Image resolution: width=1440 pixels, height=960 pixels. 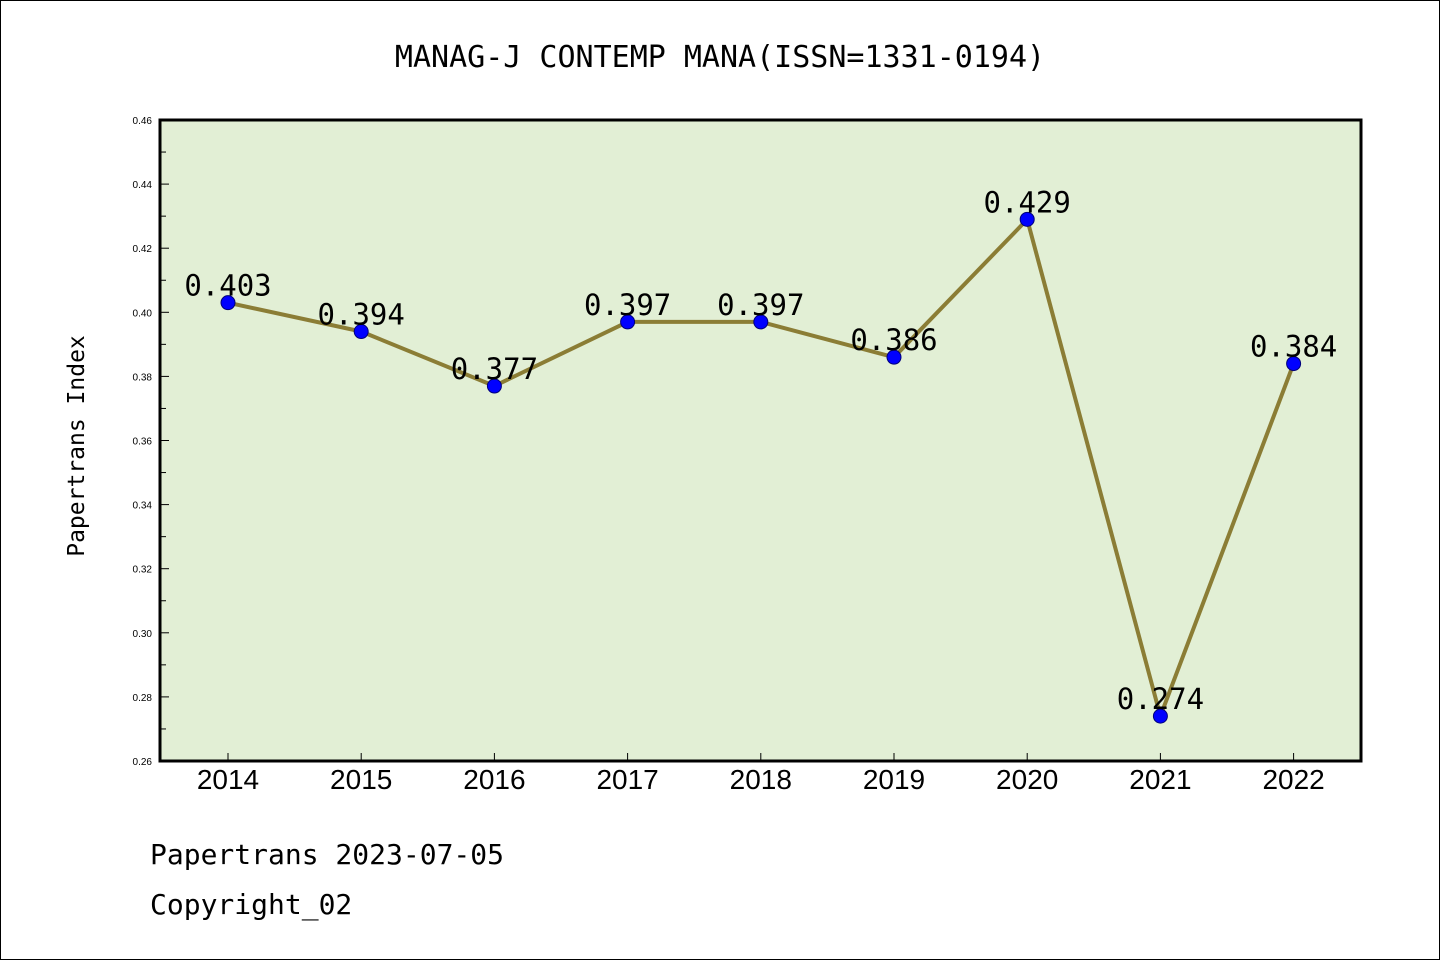 I want to click on x-tick-label: 2022, so click(x=1293, y=779).